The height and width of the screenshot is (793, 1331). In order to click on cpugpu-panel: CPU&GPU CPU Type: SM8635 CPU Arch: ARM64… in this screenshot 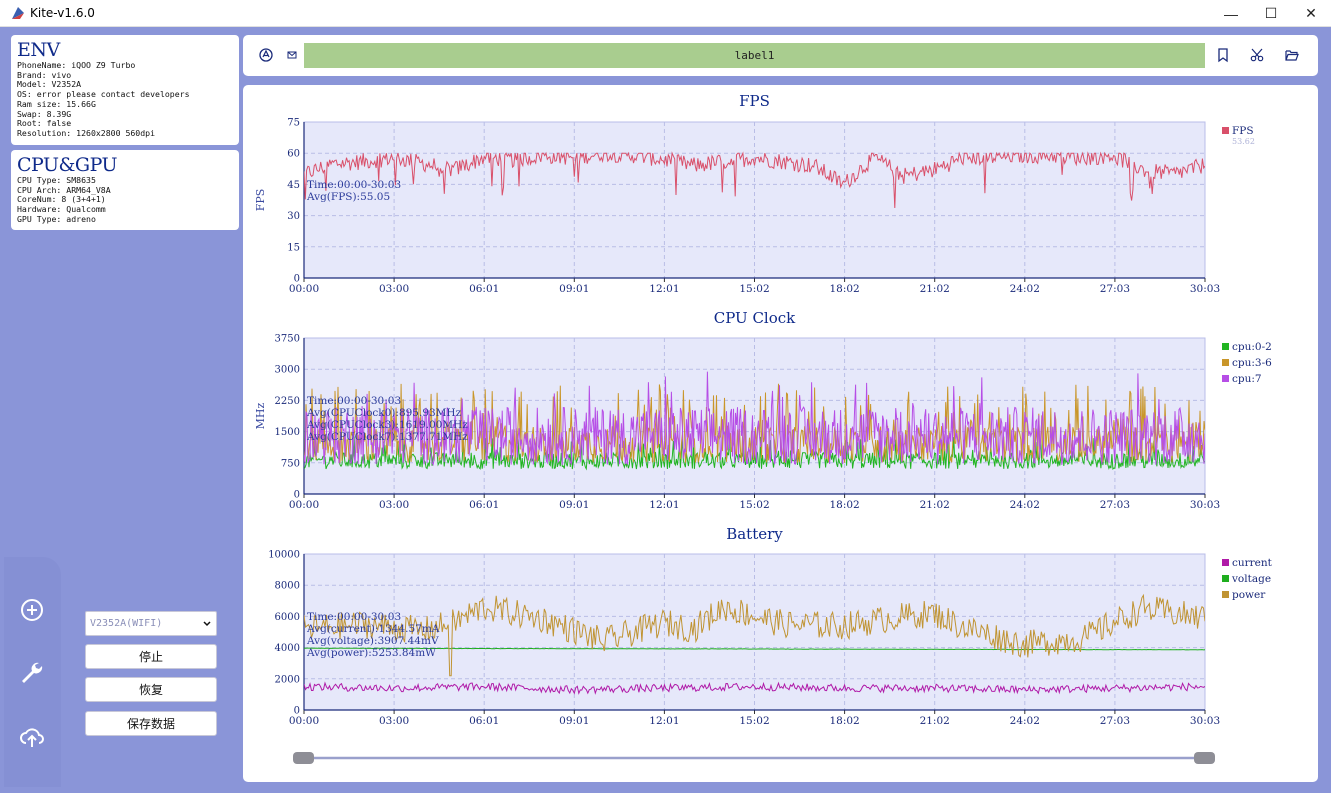, I will do `click(125, 190)`.